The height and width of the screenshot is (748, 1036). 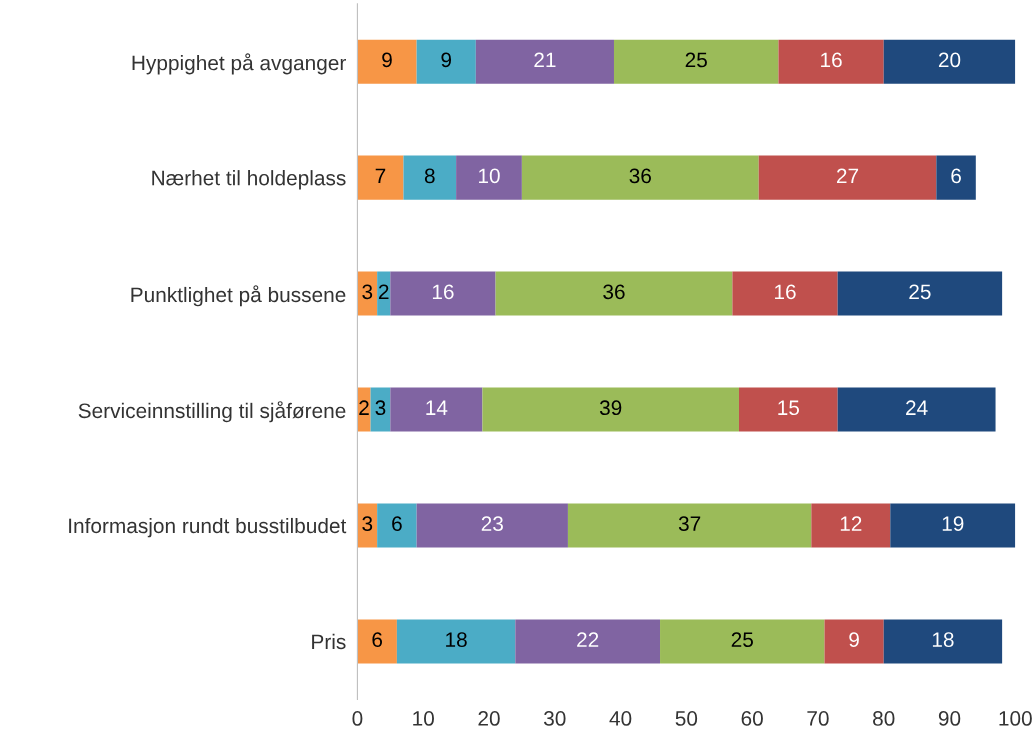 I want to click on x-tick-label: 40, so click(x=620, y=718).